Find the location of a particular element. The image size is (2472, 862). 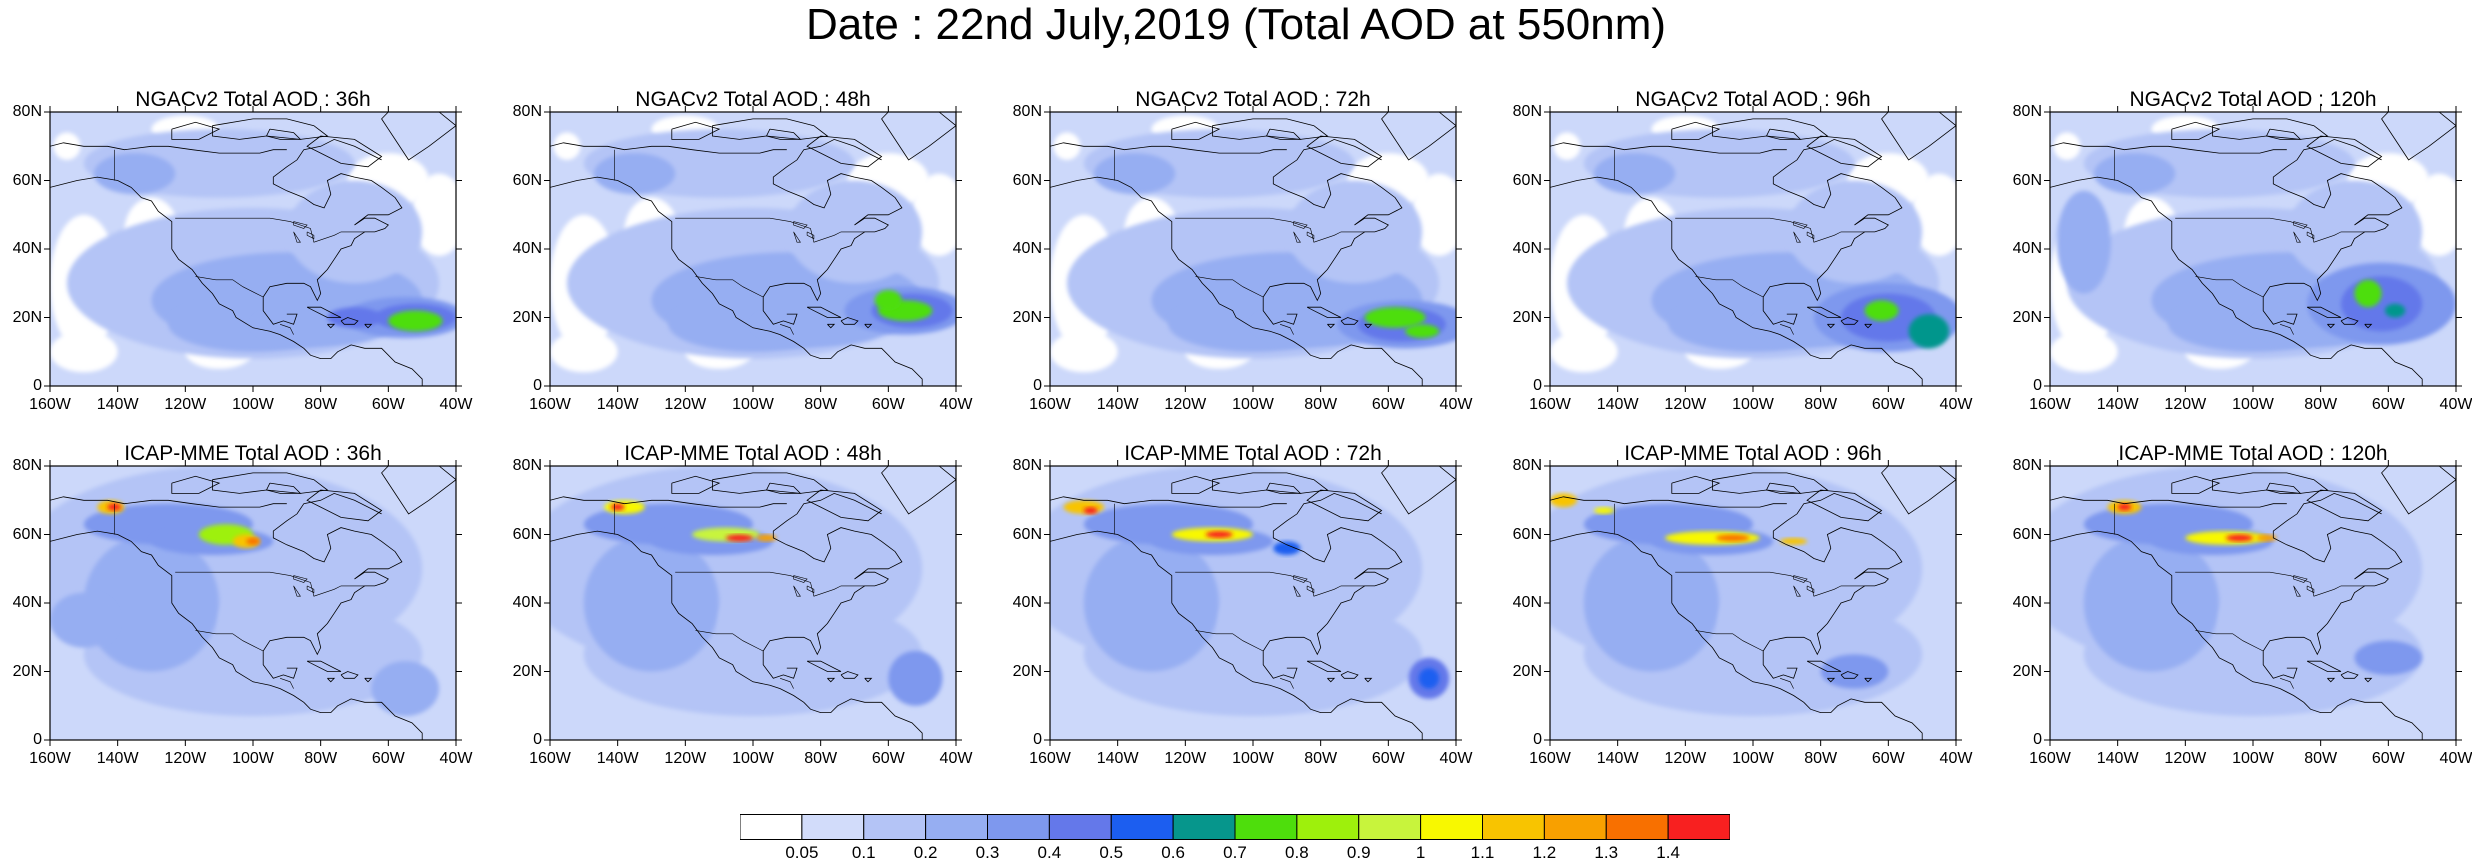

y-tick-label: 60N is located at coordinates (1527, 180).